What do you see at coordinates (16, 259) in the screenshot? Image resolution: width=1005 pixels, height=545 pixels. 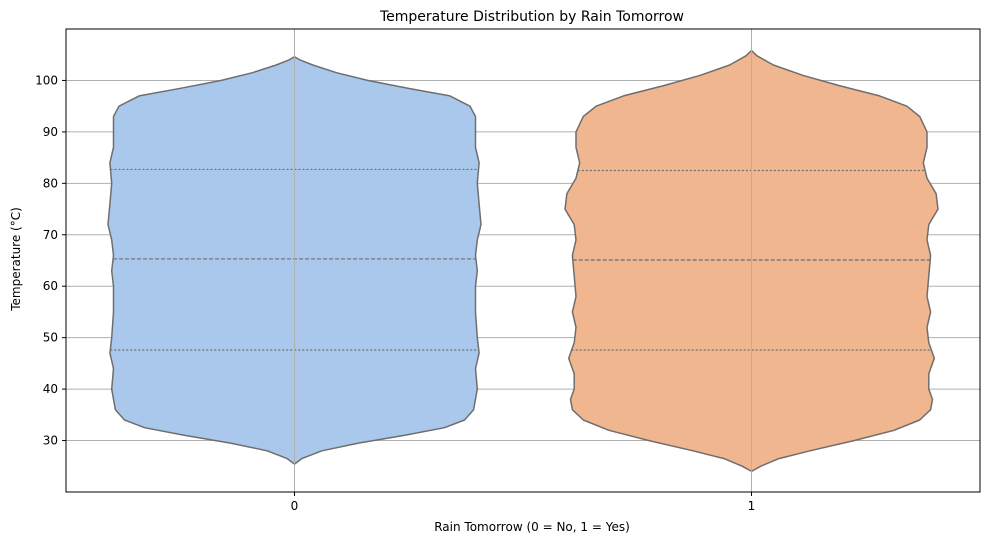 I see `y-axis-label: Temperature (°C)` at bounding box center [16, 259].